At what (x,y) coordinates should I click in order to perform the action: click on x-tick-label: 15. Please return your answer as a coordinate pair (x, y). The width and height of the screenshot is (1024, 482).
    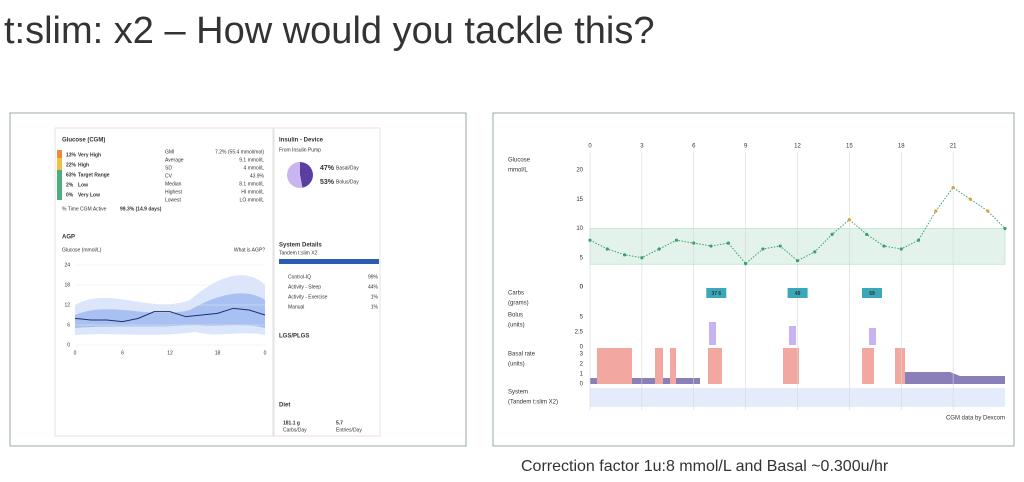
    Looking at the image, I should click on (849, 147).